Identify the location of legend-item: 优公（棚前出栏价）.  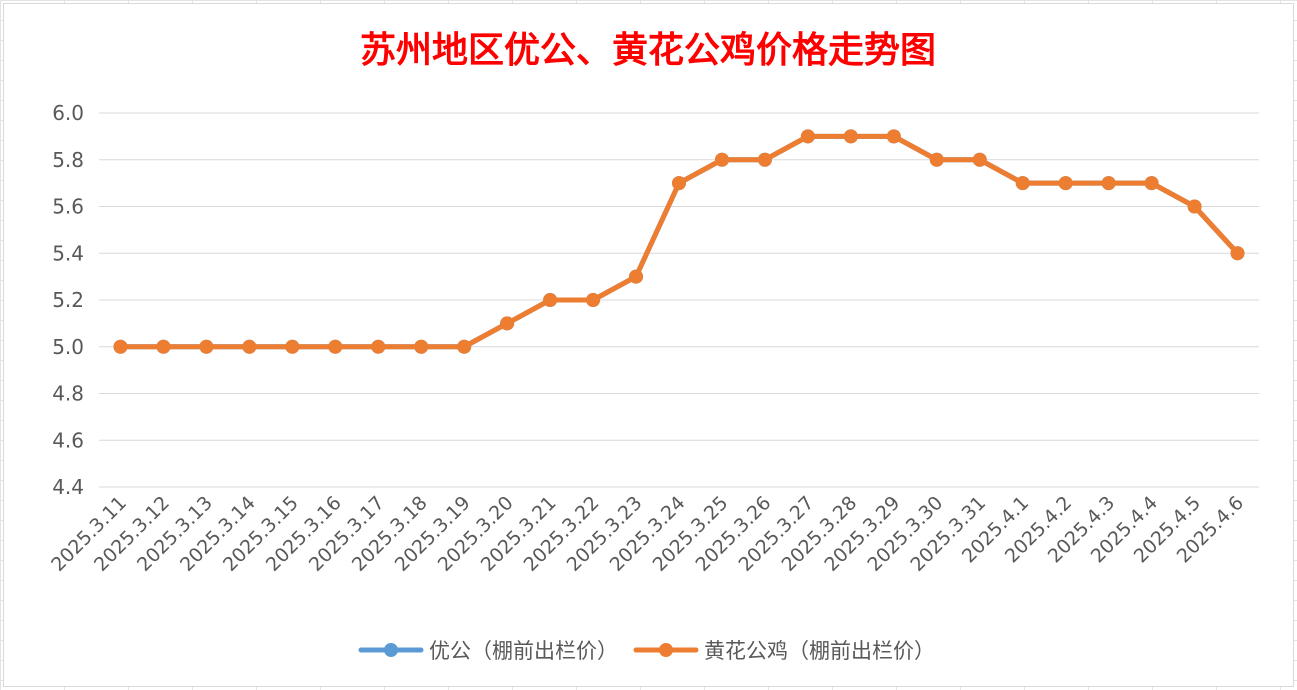
(488, 651).